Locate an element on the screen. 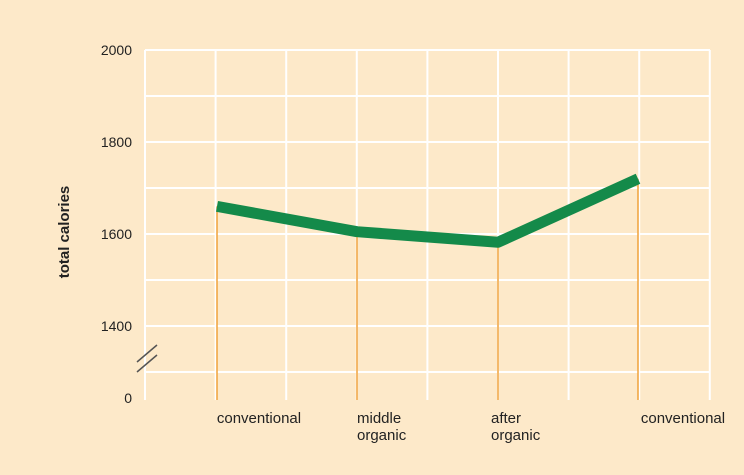  y-axis-label: total calories is located at coordinates (64, 232).